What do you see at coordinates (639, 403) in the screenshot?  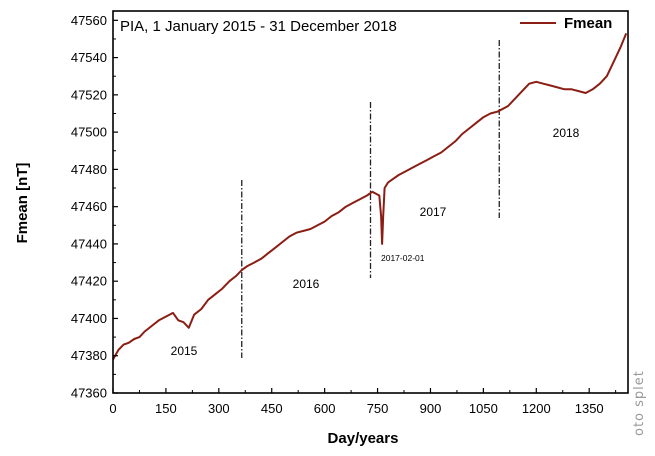 I see `watermark: oto splet` at bounding box center [639, 403].